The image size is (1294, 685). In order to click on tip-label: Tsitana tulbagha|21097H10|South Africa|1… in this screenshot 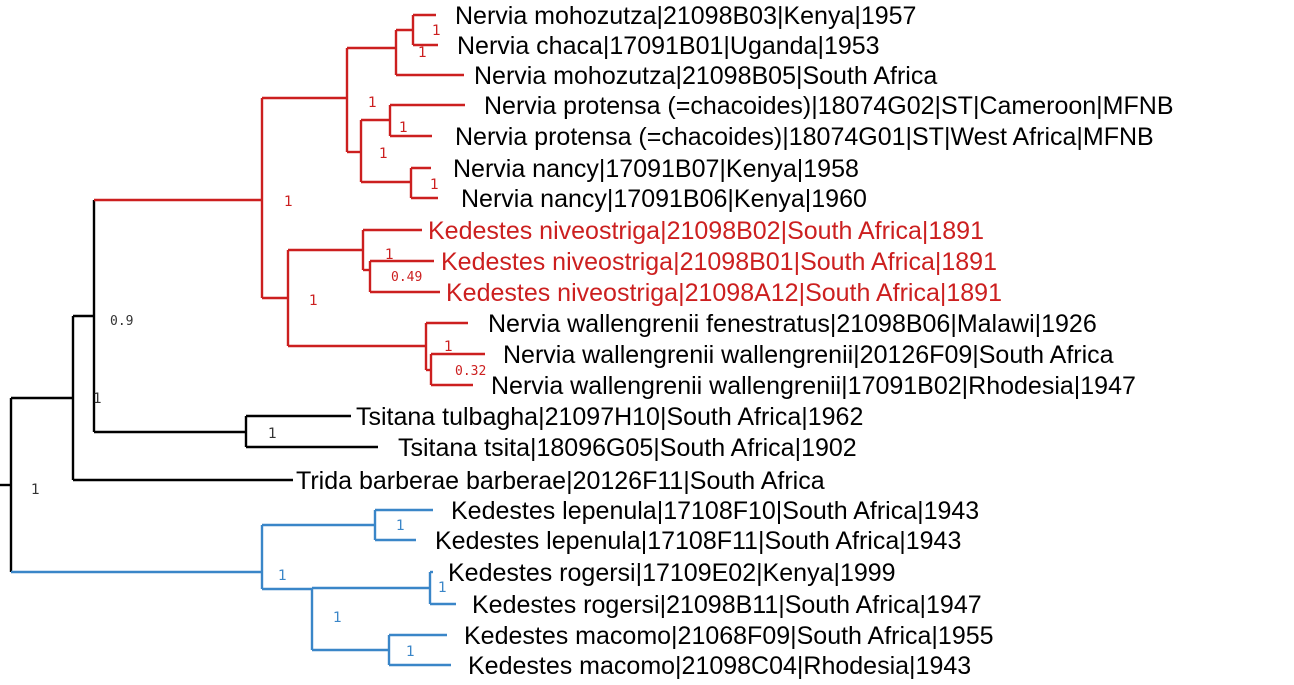, I will do `click(609, 417)`.